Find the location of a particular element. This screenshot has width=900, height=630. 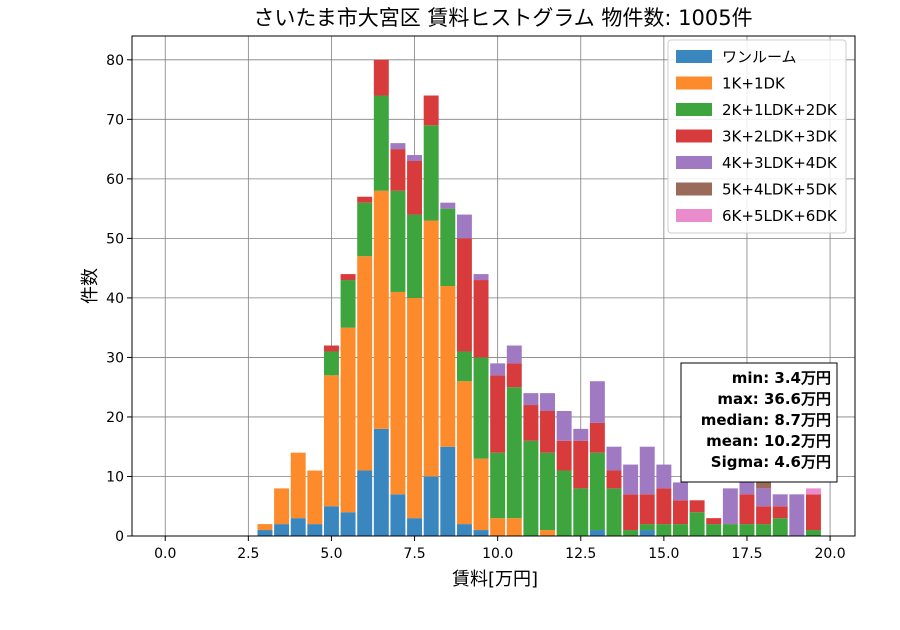

x-tick-label: 2.5 is located at coordinates (248, 554).